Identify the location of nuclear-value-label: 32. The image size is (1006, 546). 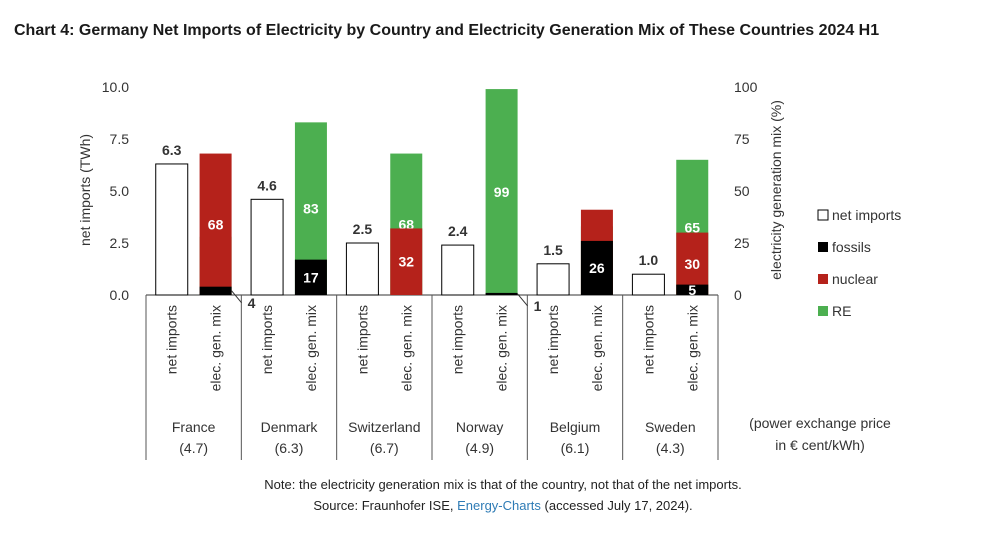
(406, 262).